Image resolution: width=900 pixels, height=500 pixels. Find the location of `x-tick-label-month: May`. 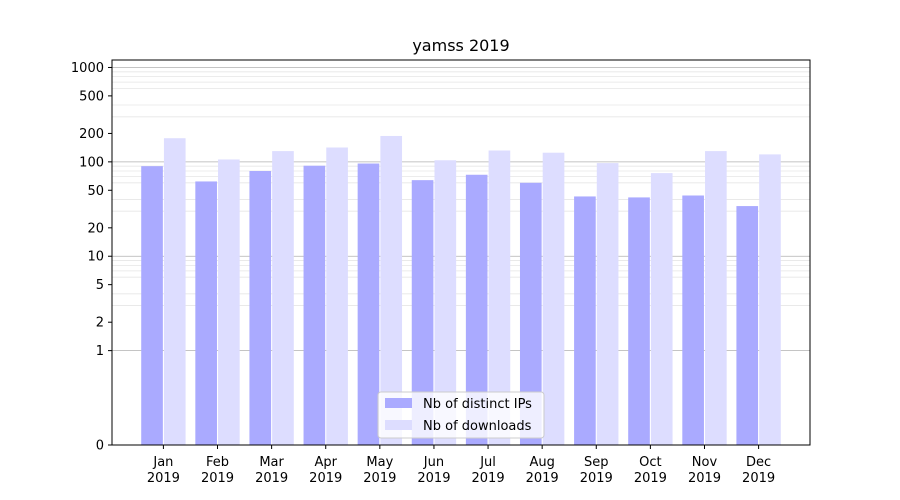

x-tick-label-month: May is located at coordinates (379, 462).